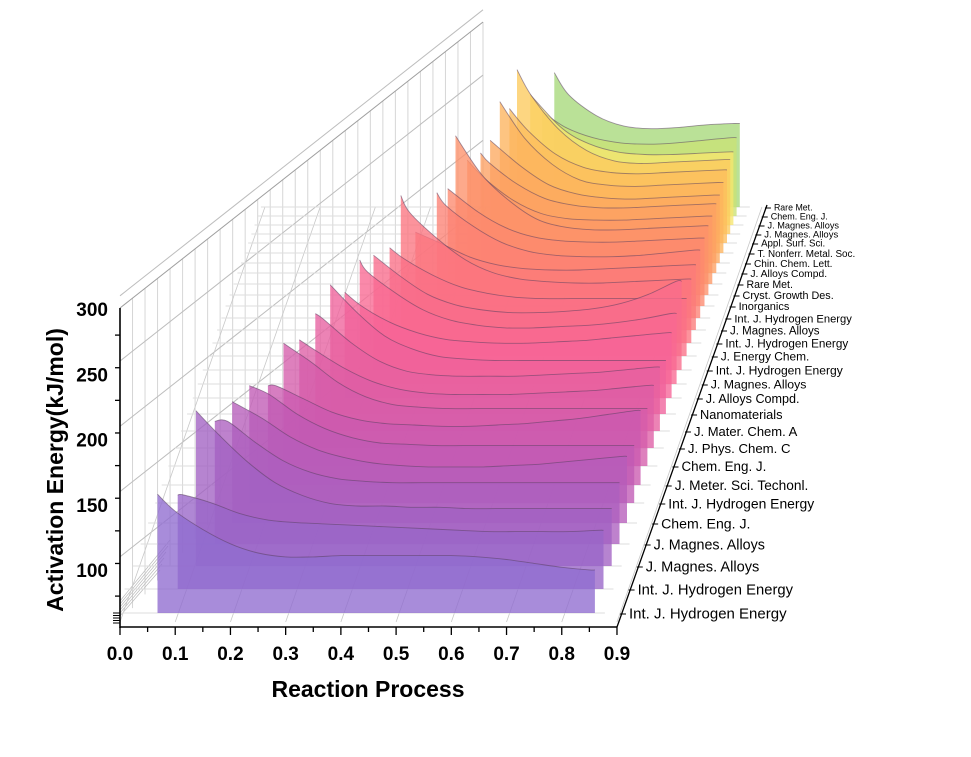 The image size is (971, 757). I want to click on x-axis-title: Reaction Process, so click(367, 689).